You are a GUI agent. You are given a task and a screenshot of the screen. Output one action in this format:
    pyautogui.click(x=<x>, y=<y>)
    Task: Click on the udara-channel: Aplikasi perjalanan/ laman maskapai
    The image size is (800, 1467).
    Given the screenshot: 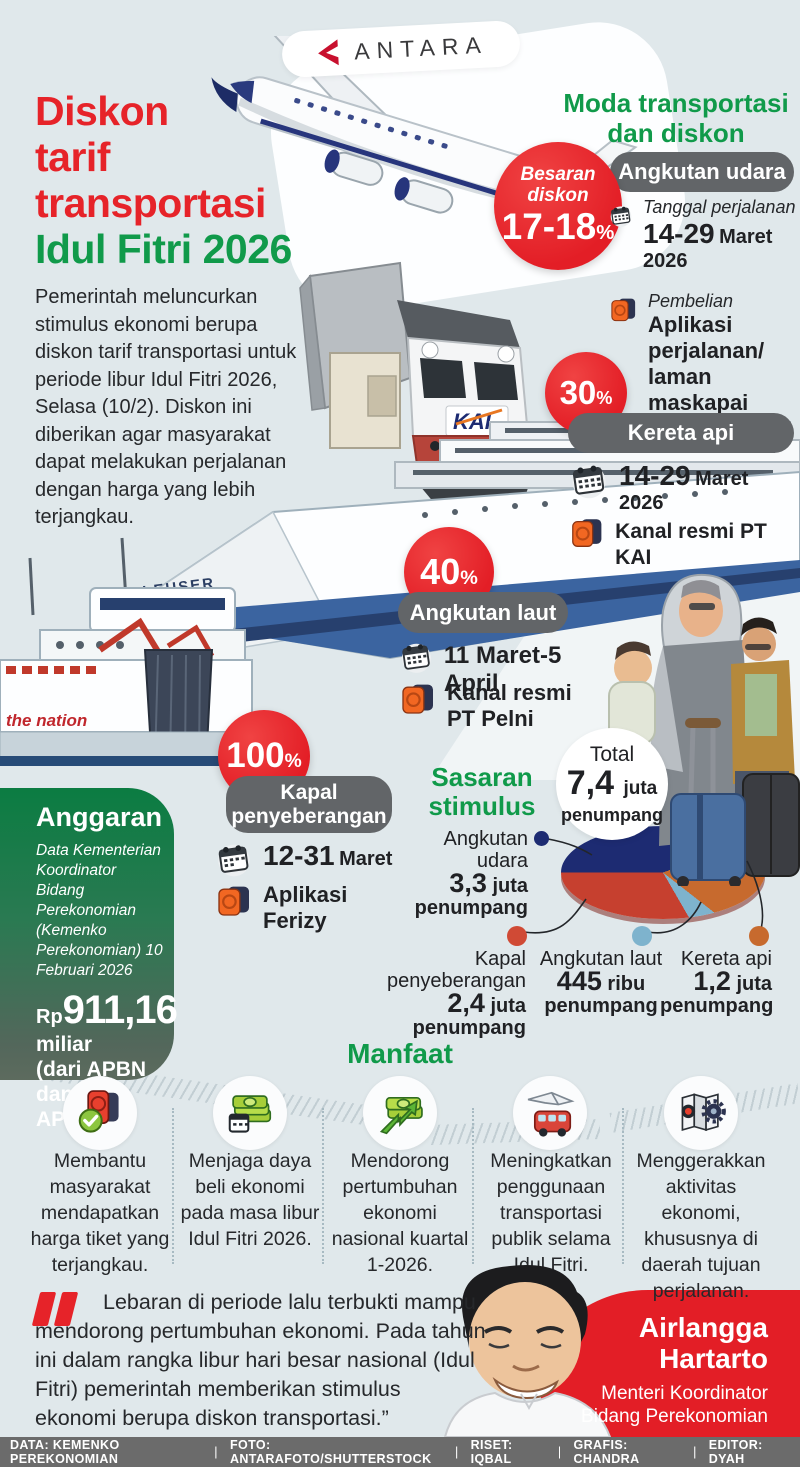 What is the action you would take?
    pyautogui.click(x=706, y=363)
    